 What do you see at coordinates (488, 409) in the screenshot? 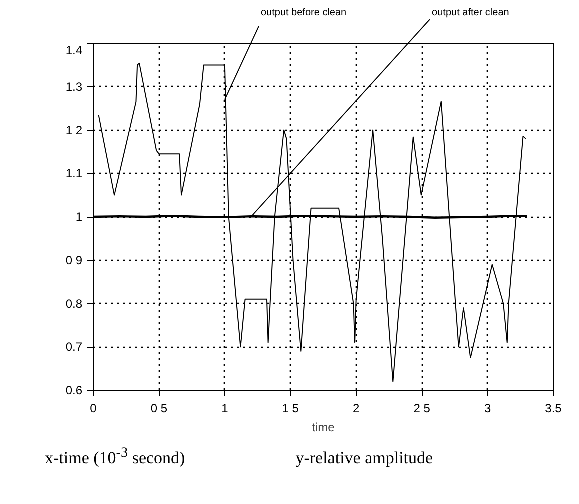
I see `x-tick-label: 3` at bounding box center [488, 409].